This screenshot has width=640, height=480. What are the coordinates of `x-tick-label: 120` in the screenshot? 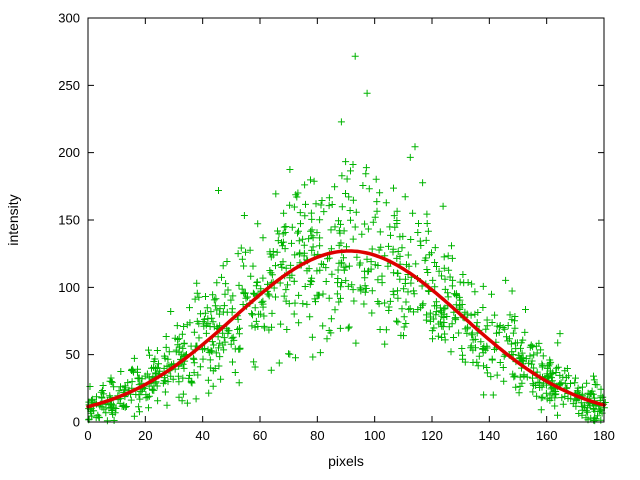 It's located at (432, 435).